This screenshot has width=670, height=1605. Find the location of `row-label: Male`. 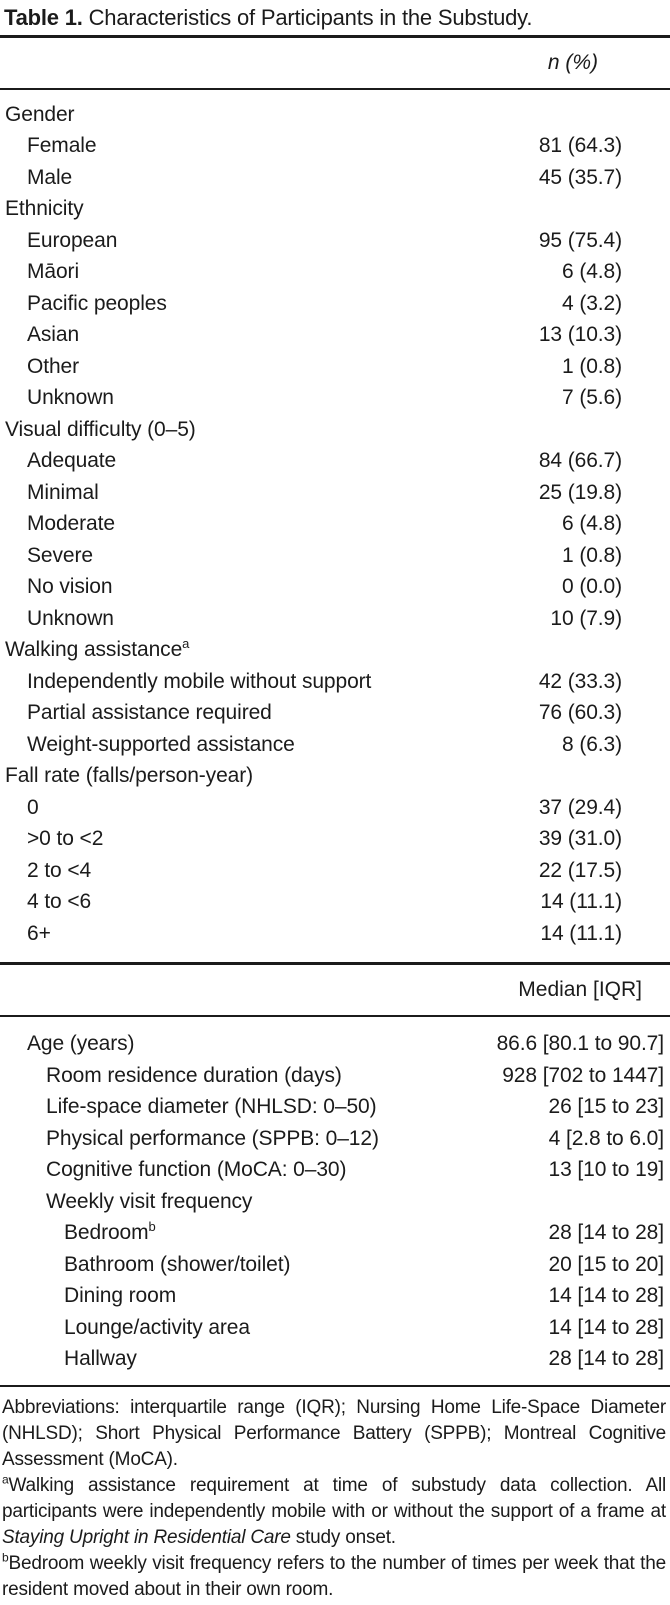

row-label: Male is located at coordinates (50, 177).